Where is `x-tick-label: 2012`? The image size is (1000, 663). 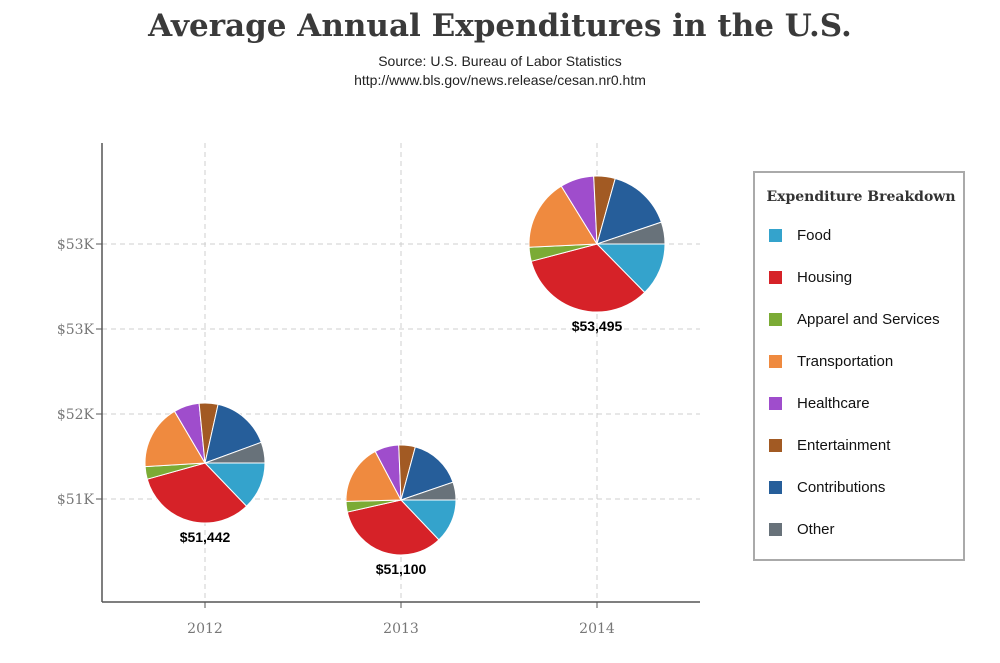 x-tick-label: 2012 is located at coordinates (205, 629).